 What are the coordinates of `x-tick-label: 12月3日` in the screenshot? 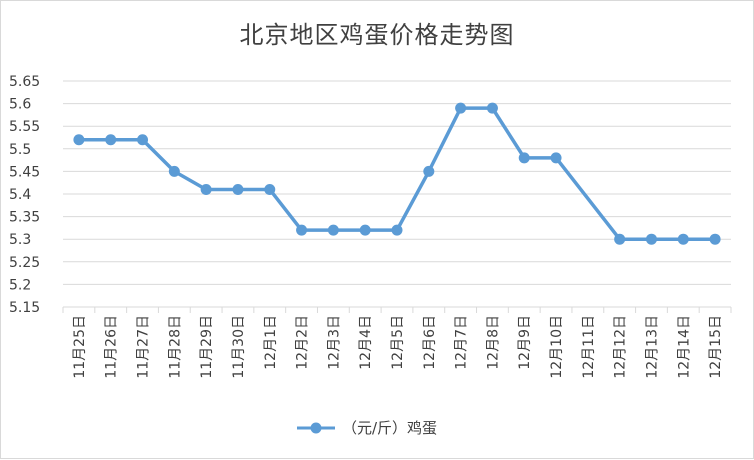 It's located at (334, 342).